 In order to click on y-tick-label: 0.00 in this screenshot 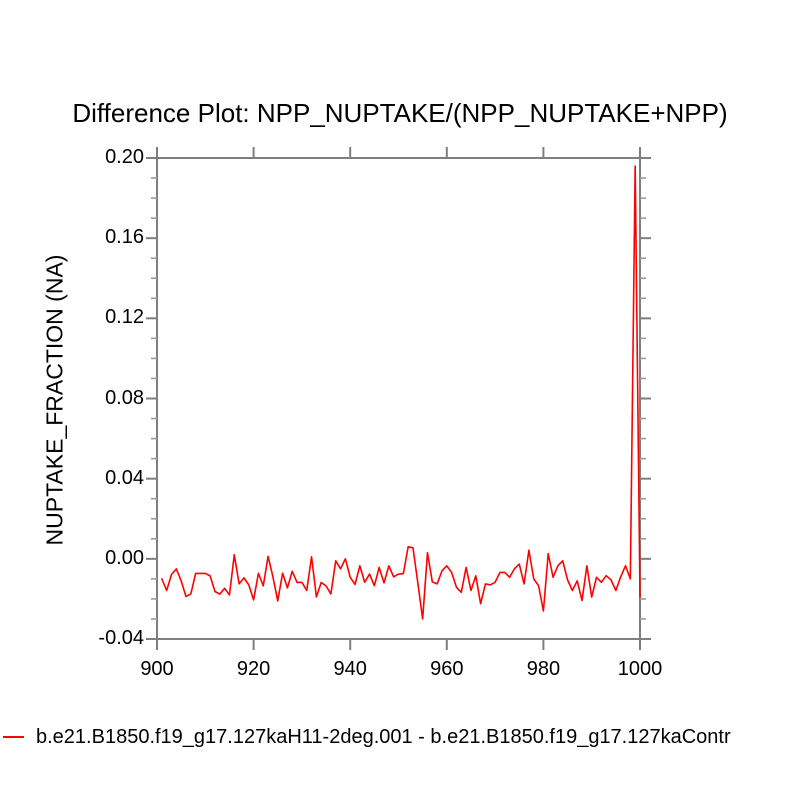, I will do `click(124, 557)`.